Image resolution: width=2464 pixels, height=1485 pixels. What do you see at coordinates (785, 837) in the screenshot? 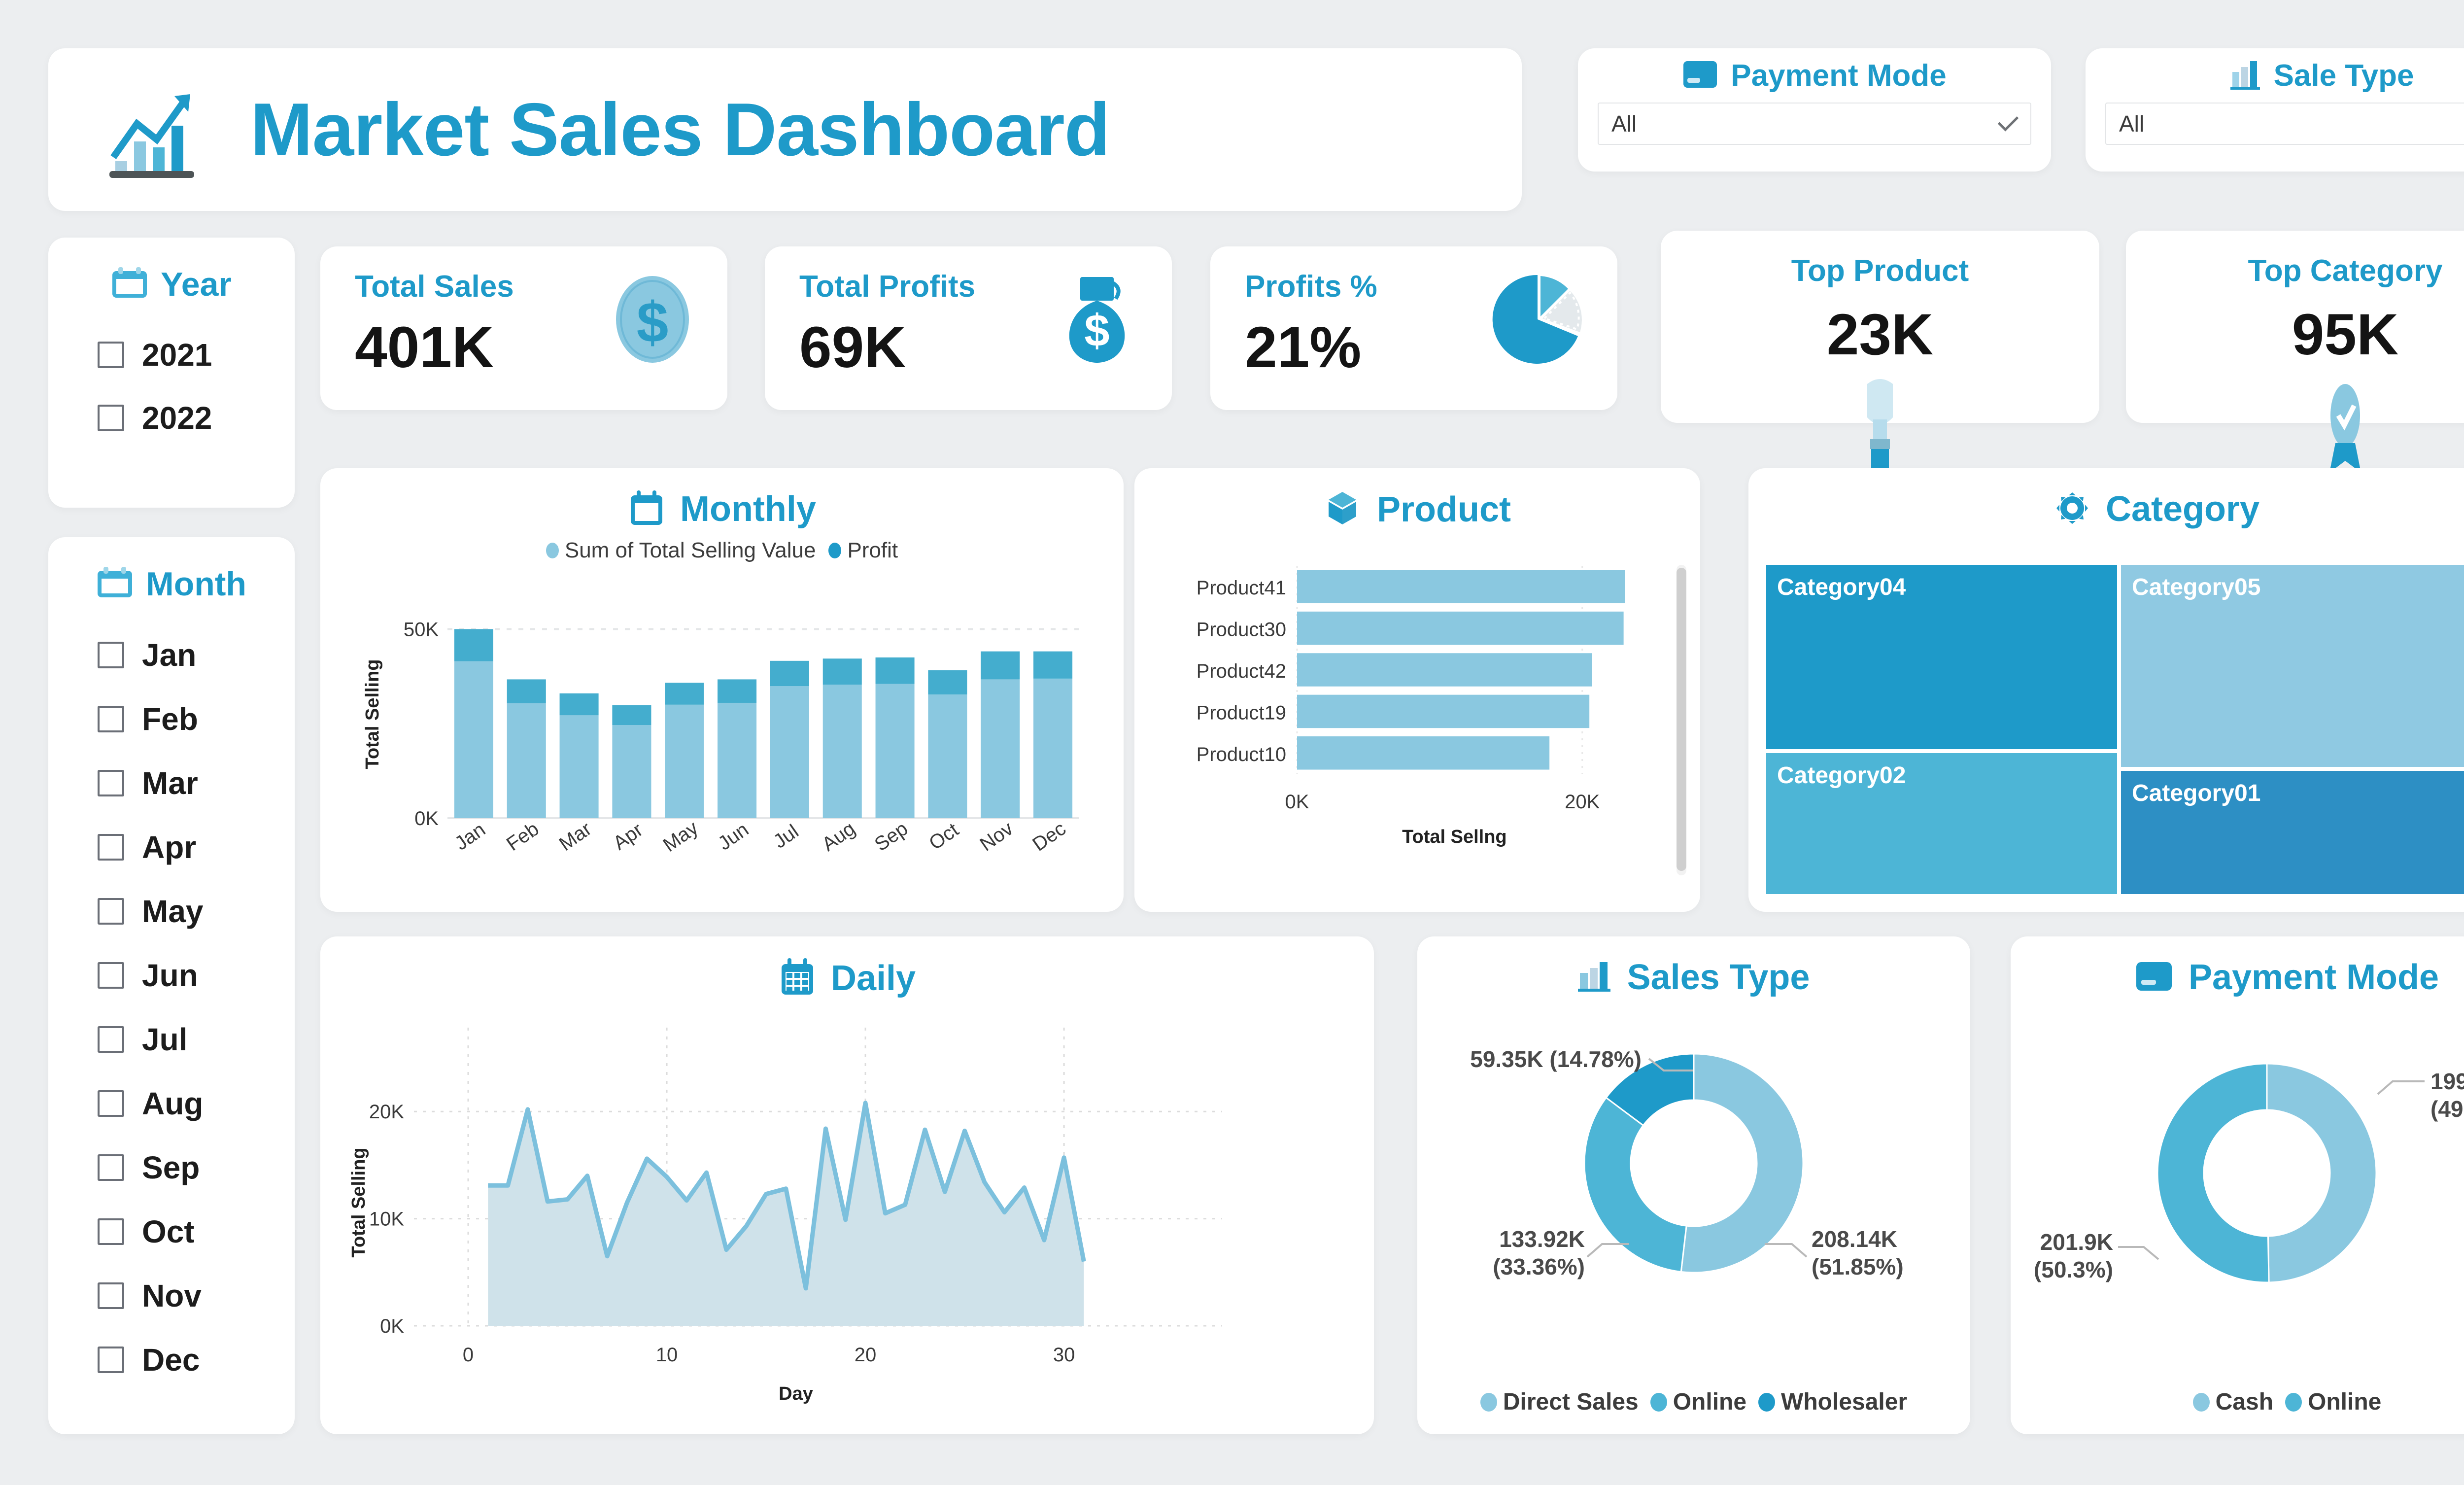
I see `svg-text: Jul` at bounding box center [785, 837].